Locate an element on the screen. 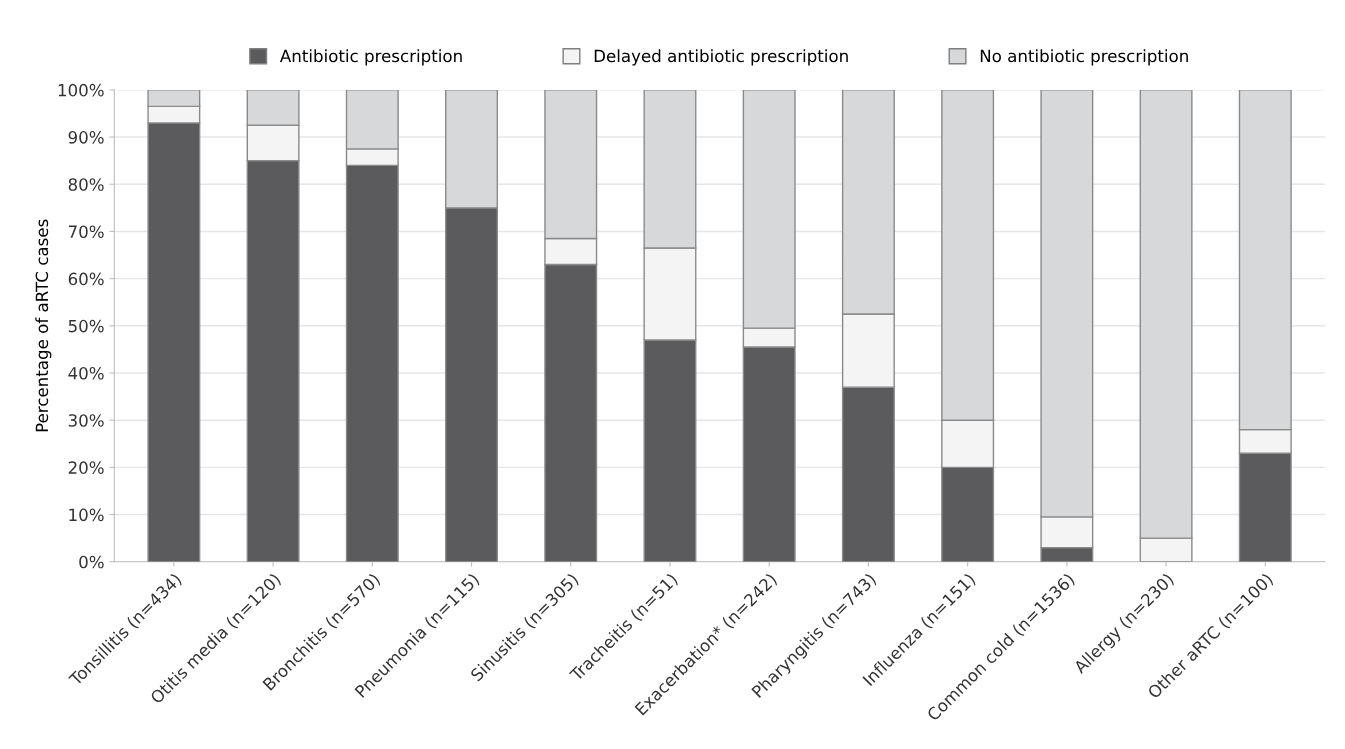  y-tick-label: 70% is located at coordinates (86, 232).